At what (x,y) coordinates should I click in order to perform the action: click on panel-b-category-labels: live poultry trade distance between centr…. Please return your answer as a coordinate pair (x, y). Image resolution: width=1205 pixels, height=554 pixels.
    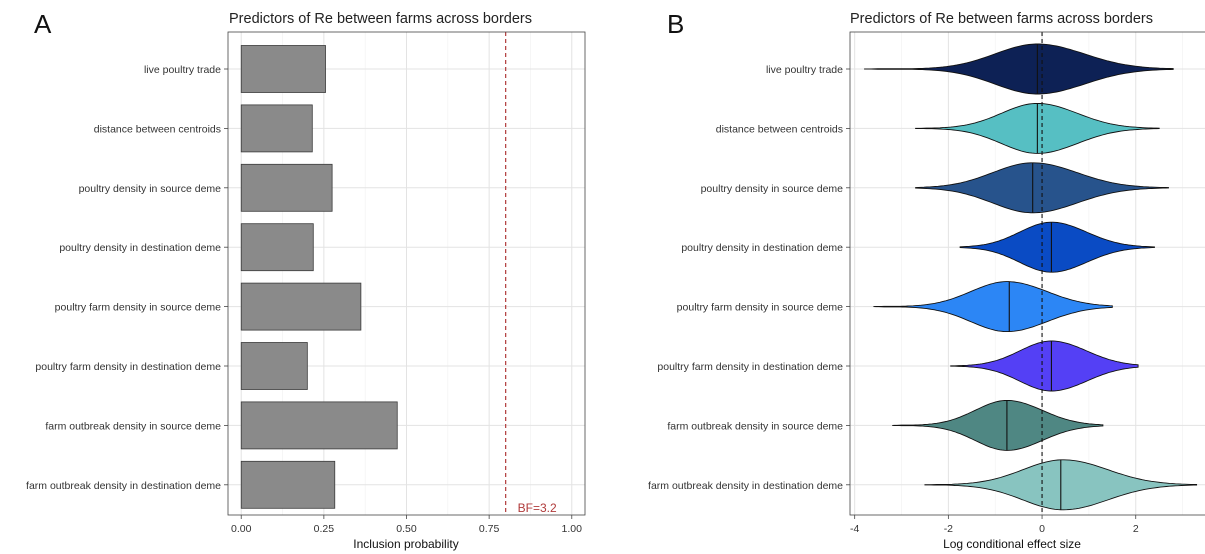
    Looking at the image, I should click on (749, 278).